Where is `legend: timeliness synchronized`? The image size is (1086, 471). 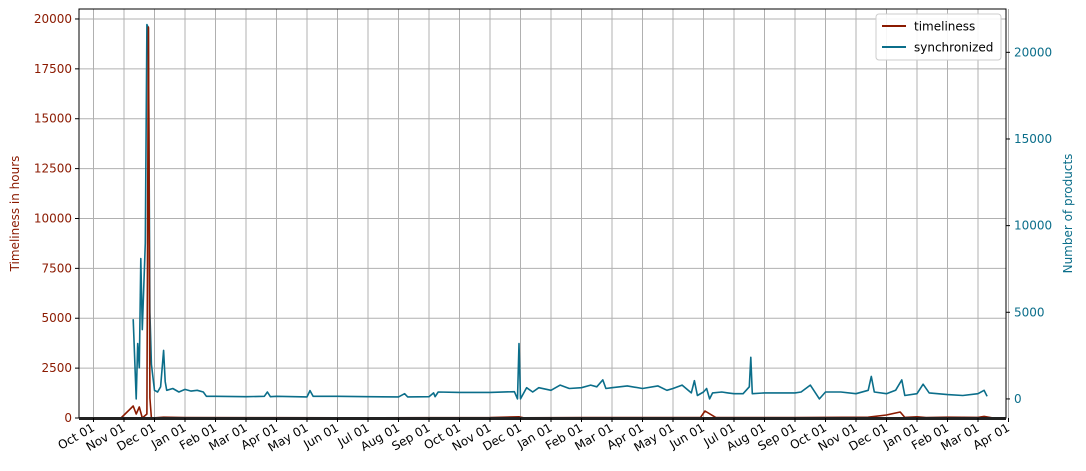
legend: timeliness synchronized is located at coordinates (938, 37).